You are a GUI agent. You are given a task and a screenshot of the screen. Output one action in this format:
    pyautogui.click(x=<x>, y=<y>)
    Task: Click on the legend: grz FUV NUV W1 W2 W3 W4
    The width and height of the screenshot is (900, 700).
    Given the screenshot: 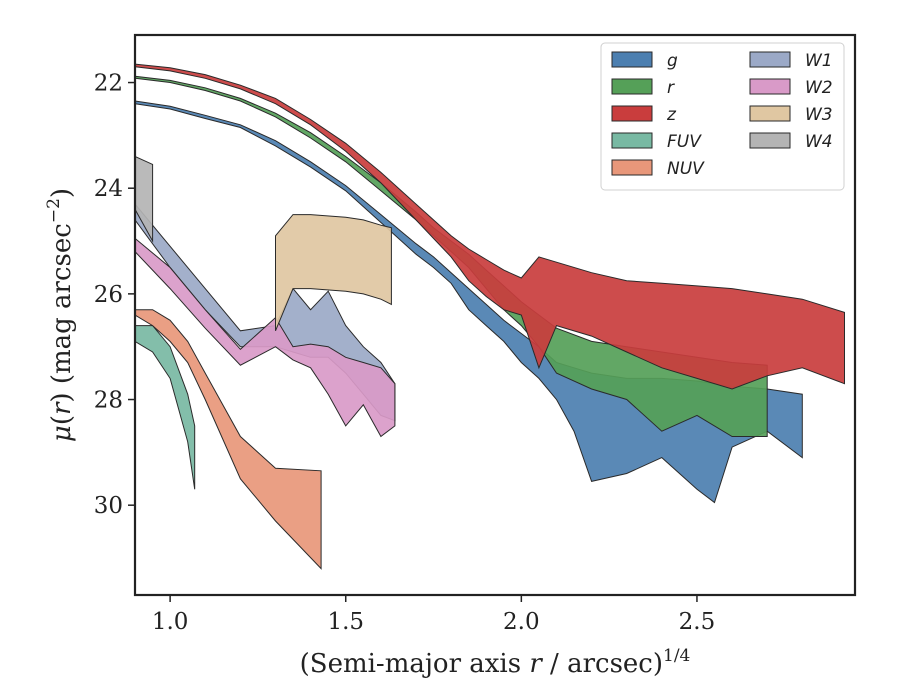 What is the action you would take?
    pyautogui.click(x=722, y=116)
    